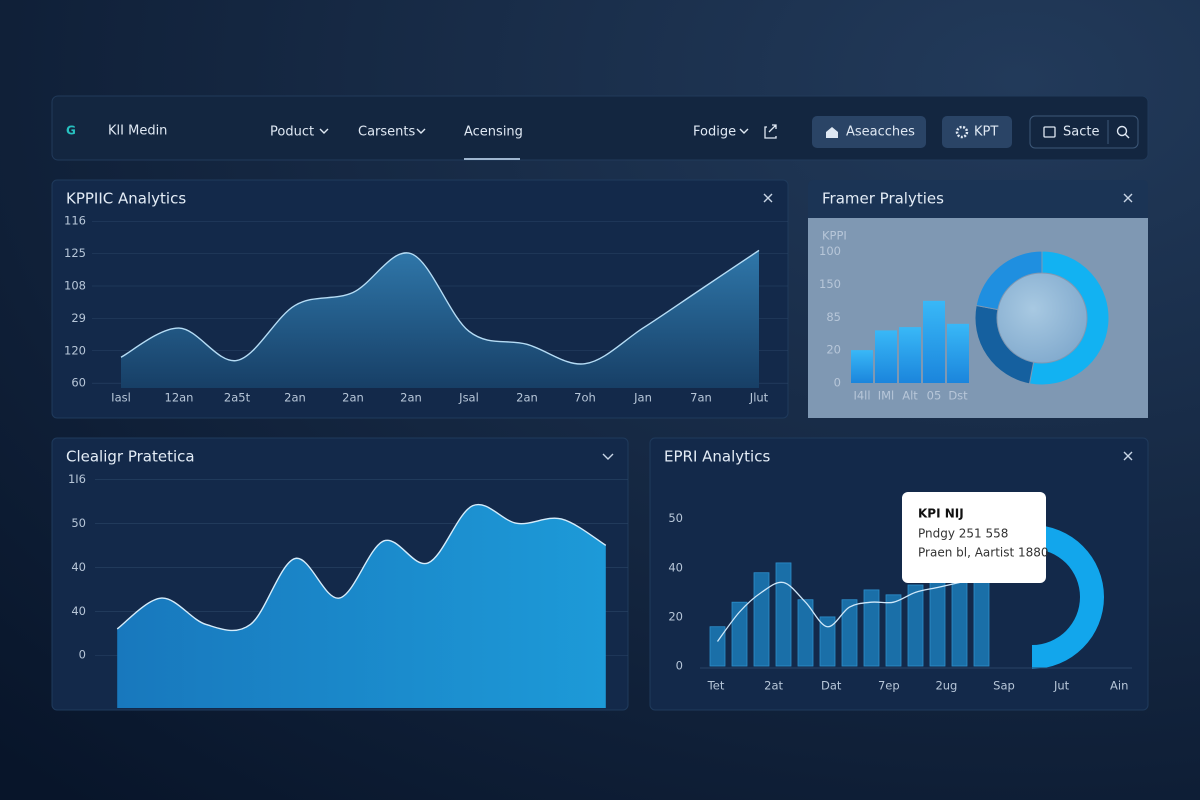 The image size is (1200, 800). I want to click on y-tick-label: 0, so click(837, 383).